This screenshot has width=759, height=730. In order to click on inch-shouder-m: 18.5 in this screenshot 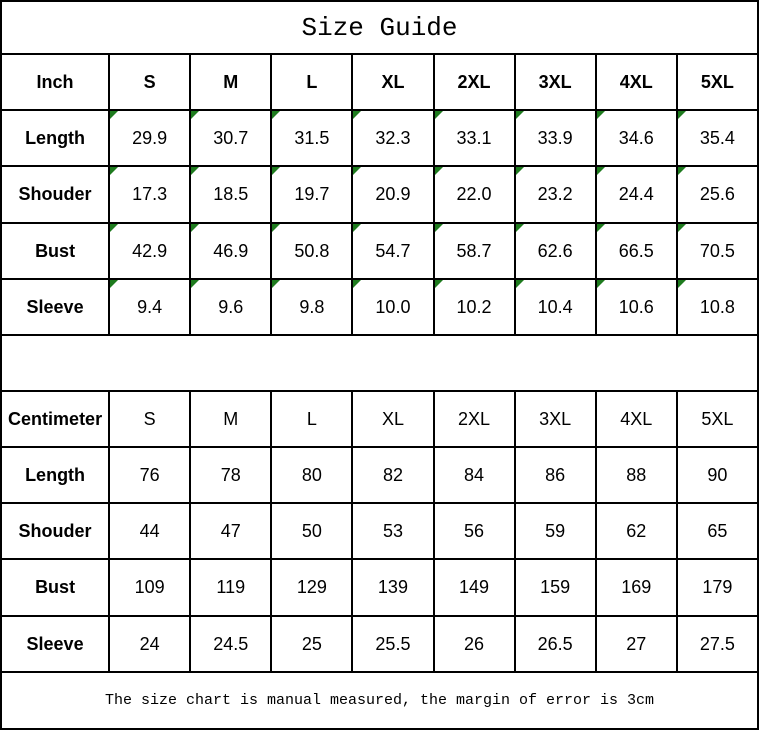, I will do `click(231, 194)`.